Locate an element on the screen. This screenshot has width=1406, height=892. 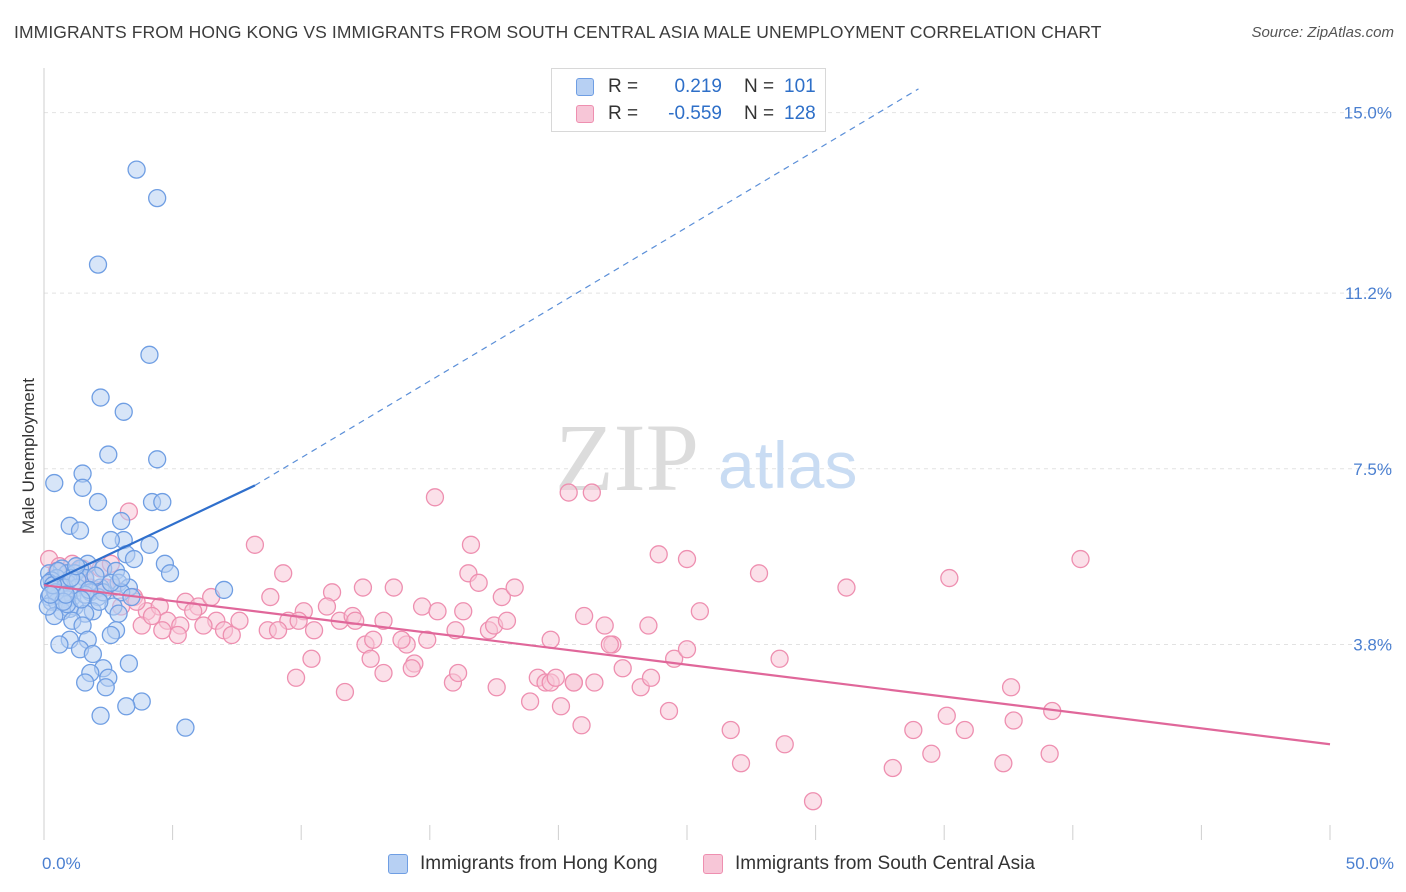
y-tick-label: 15.0% is located at coordinates (1368, 113).